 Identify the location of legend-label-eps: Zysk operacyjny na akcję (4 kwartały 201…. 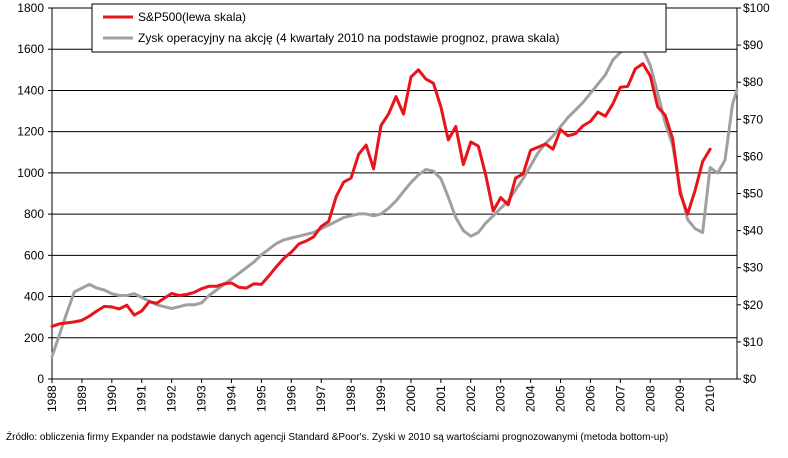
(349, 38).